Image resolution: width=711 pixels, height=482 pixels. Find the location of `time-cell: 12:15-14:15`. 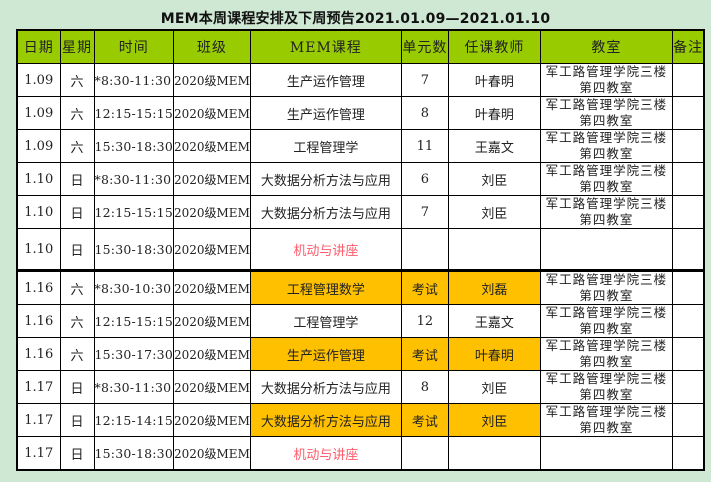

time-cell: 12:15-14:15 is located at coordinates (133, 420).